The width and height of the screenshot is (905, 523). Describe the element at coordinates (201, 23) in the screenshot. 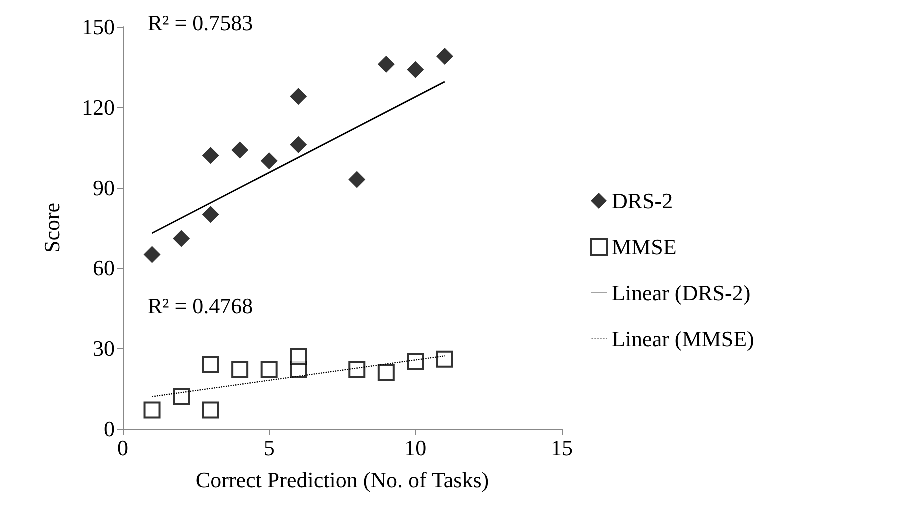

I see `annotation: R² = 0.7583` at that location.